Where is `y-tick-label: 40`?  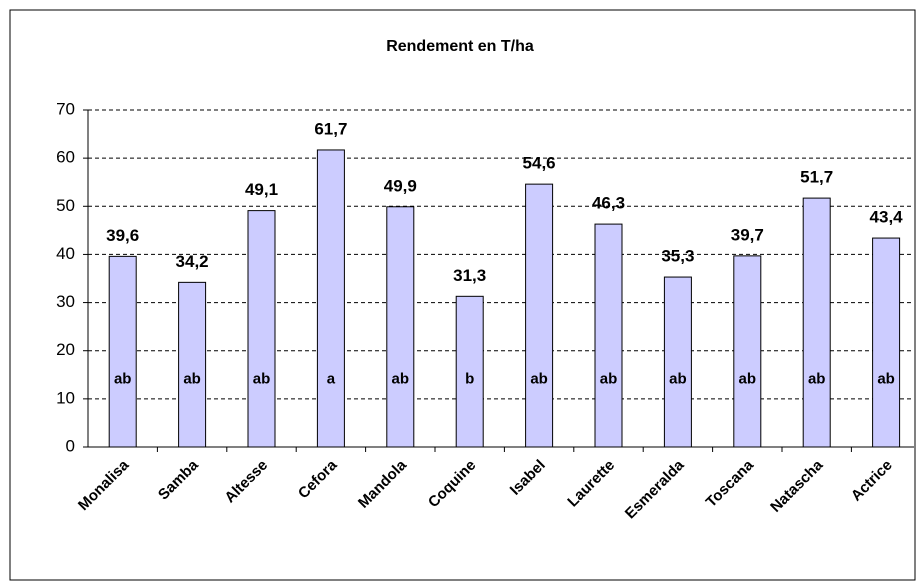
y-tick-label: 40 is located at coordinates (65, 253).